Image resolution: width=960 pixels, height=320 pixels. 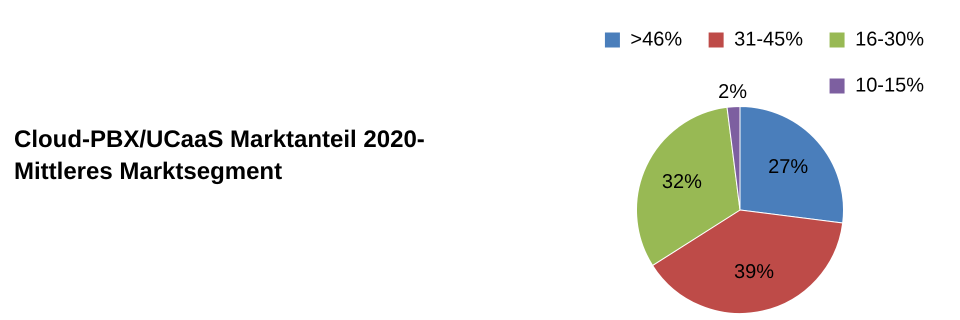 What do you see at coordinates (889, 39) in the screenshot?
I see `legend-label: 16-30%` at bounding box center [889, 39].